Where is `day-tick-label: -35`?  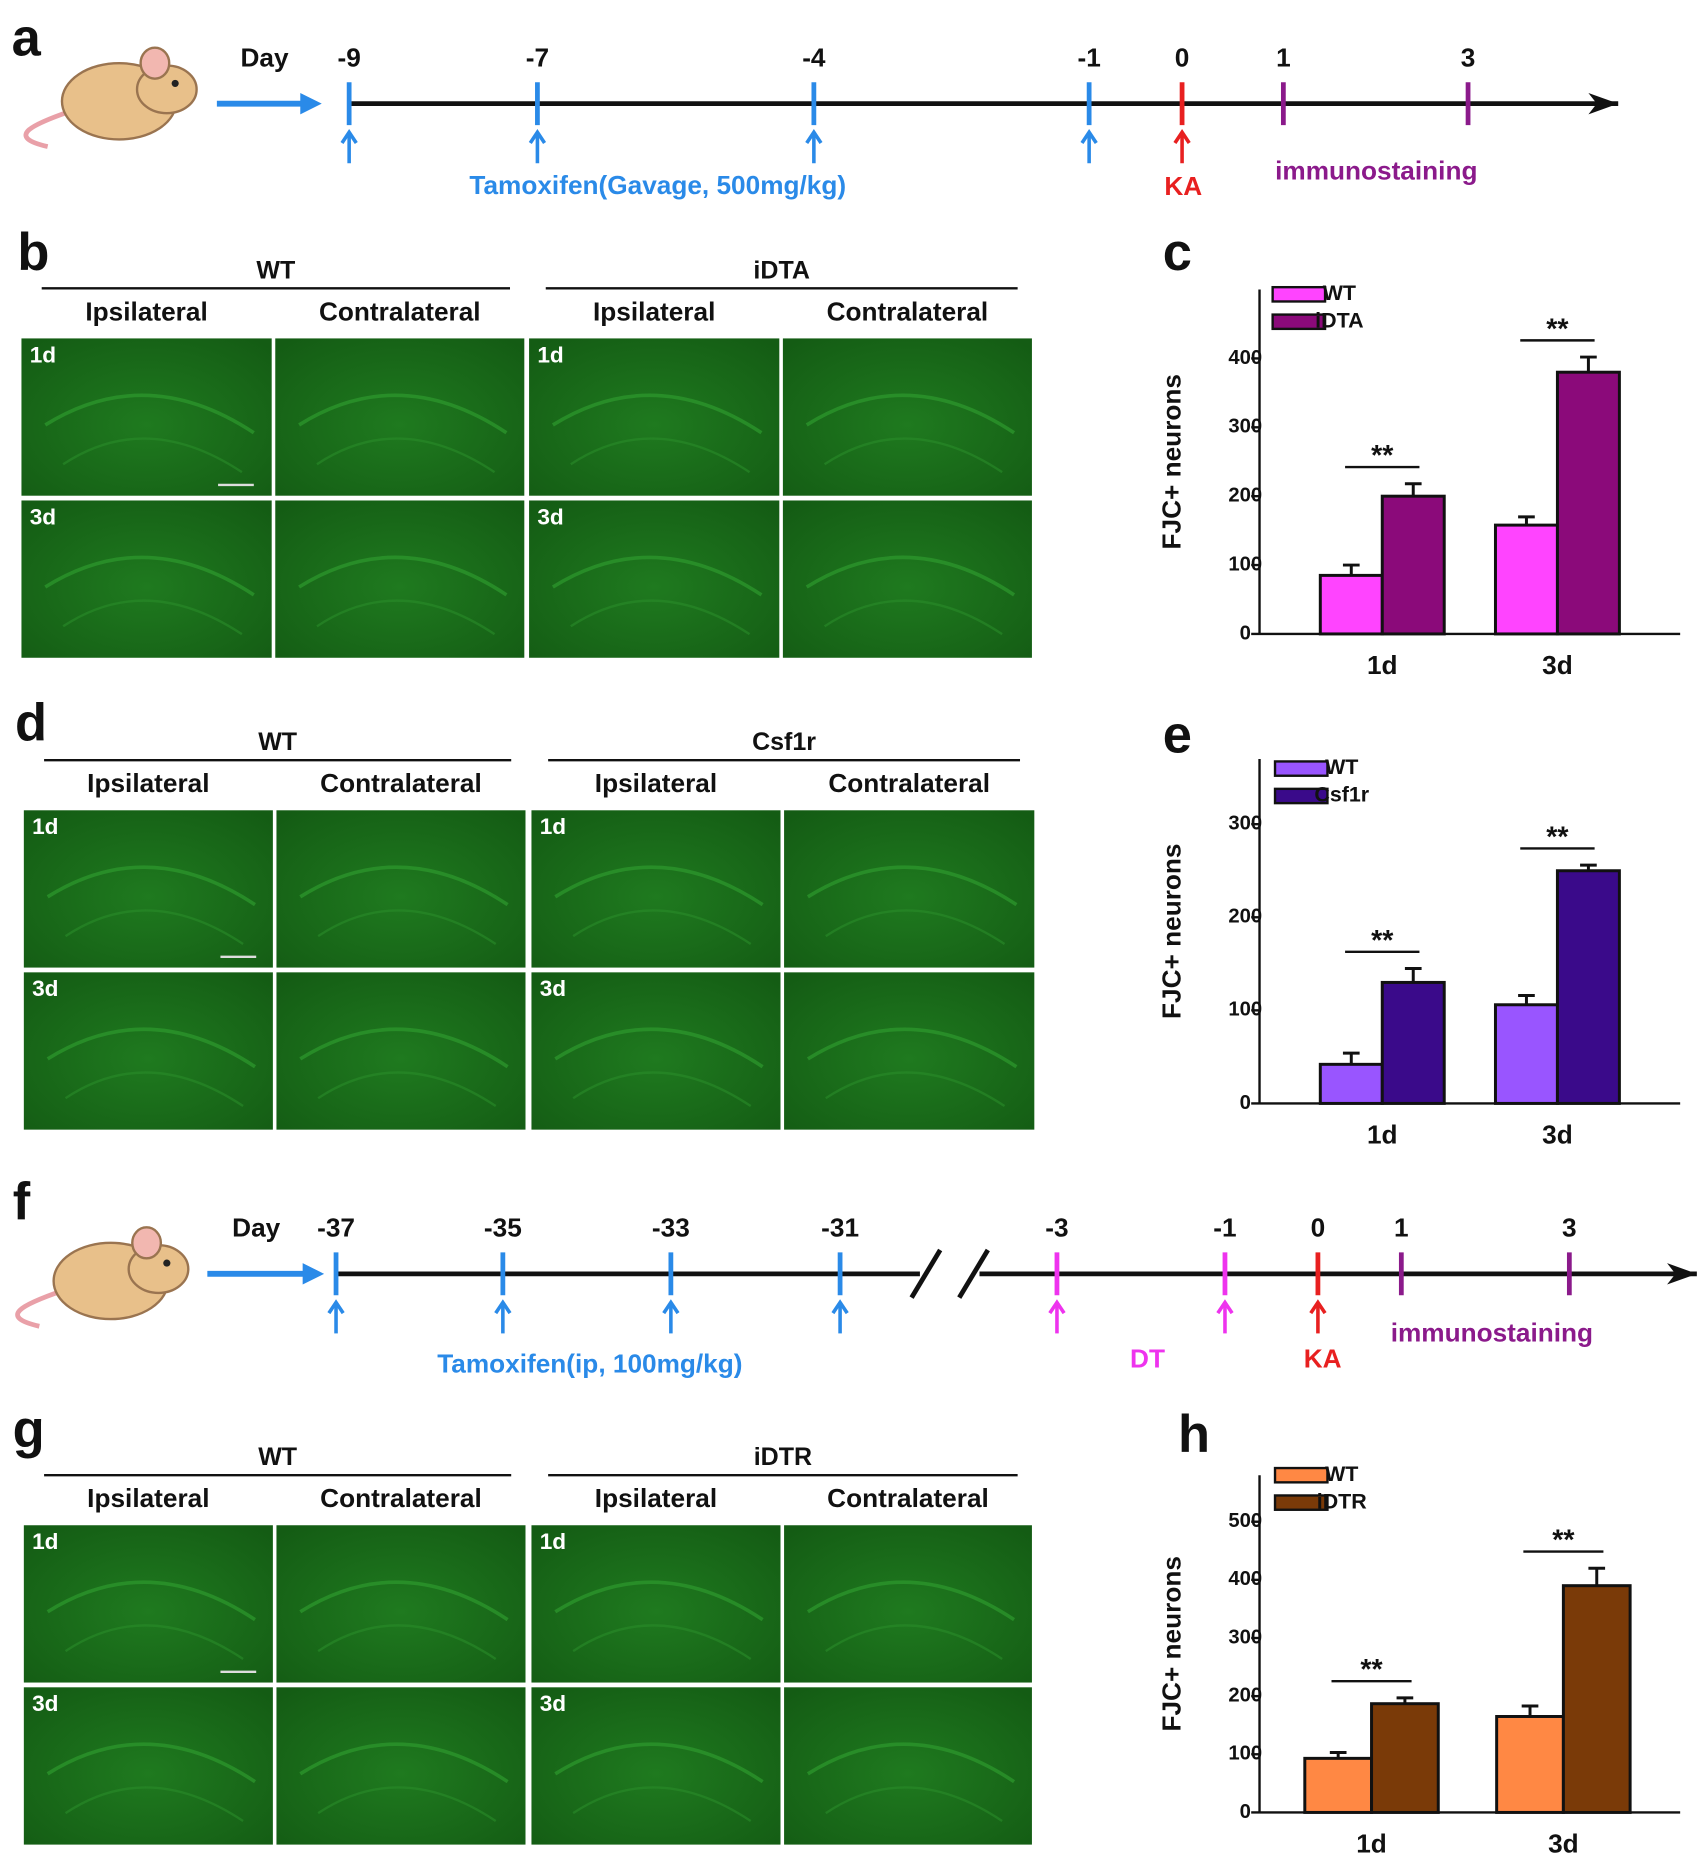
day-tick-label: -35 is located at coordinates (503, 1228).